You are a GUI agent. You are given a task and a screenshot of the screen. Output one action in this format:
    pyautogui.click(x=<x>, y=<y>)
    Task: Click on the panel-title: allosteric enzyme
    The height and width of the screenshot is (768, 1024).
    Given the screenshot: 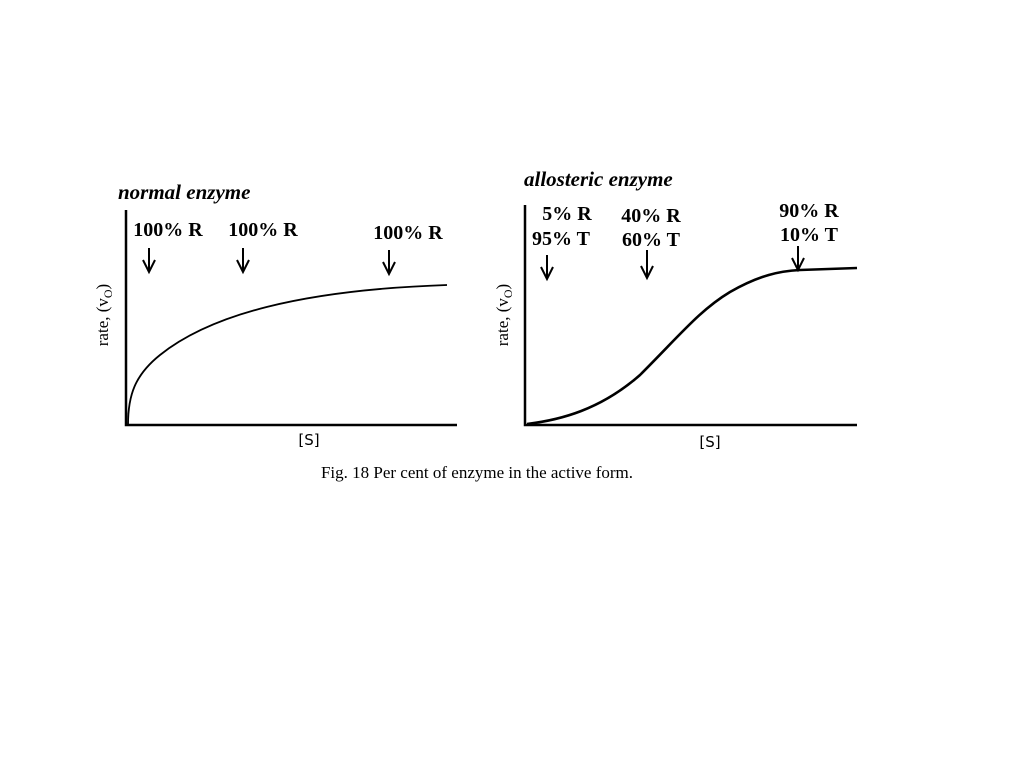 What is the action you would take?
    pyautogui.click(x=598, y=179)
    